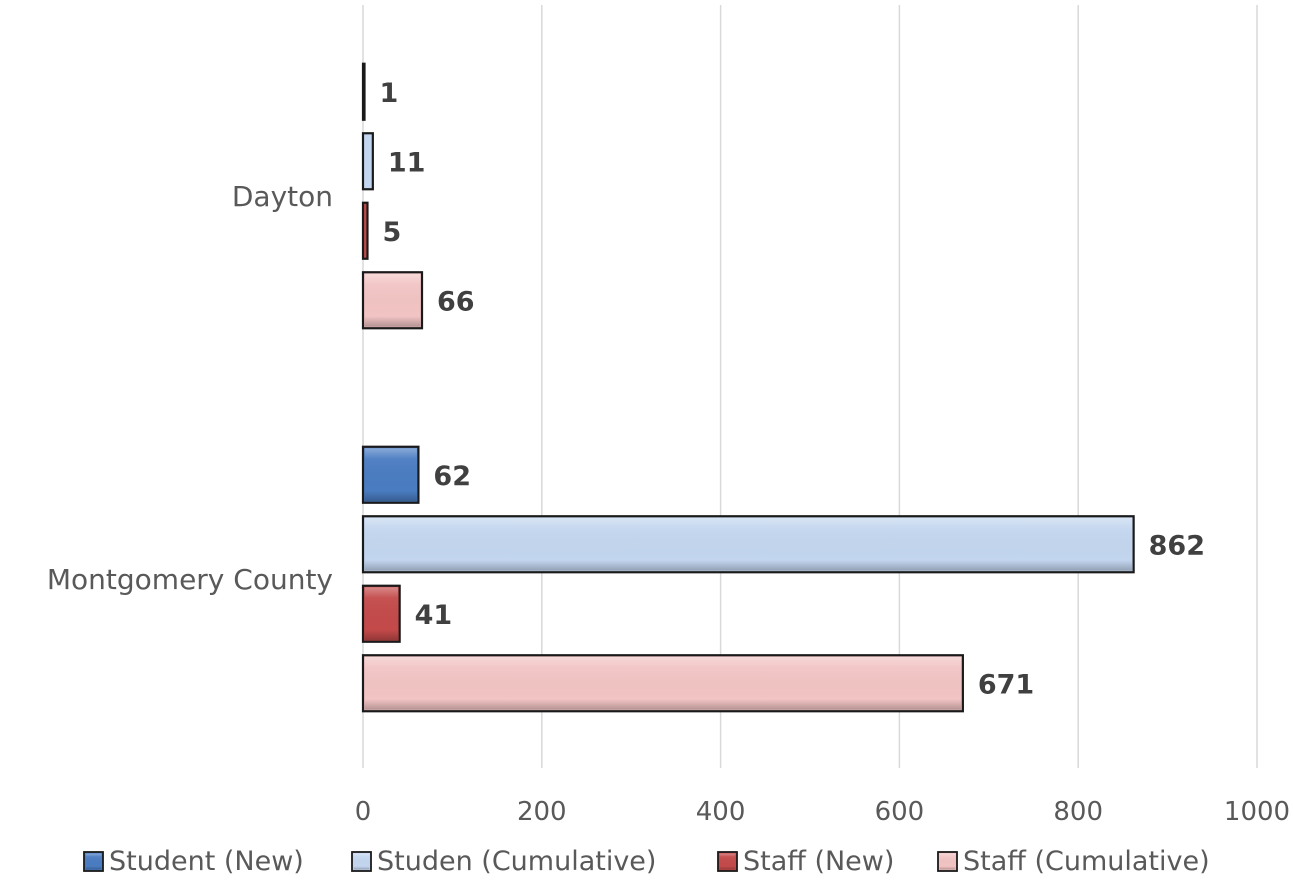 The height and width of the screenshot is (890, 1293). What do you see at coordinates (389, 93) in the screenshot?
I see `data-label: 1` at bounding box center [389, 93].